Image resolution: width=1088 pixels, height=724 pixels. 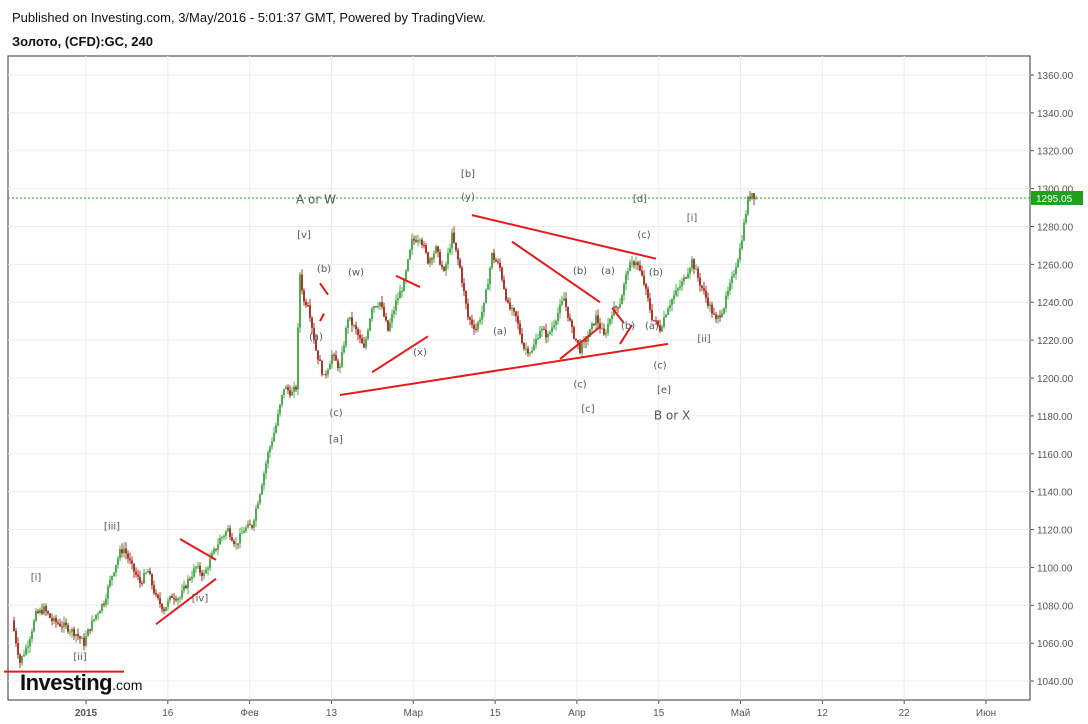 I want to click on y-tick-label: 1120.00, so click(x=1055, y=531).